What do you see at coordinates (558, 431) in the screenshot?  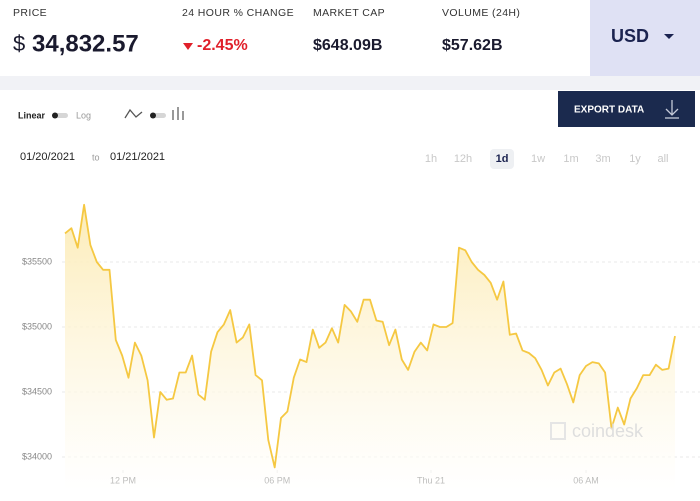 I see `watermark-icon` at bounding box center [558, 431].